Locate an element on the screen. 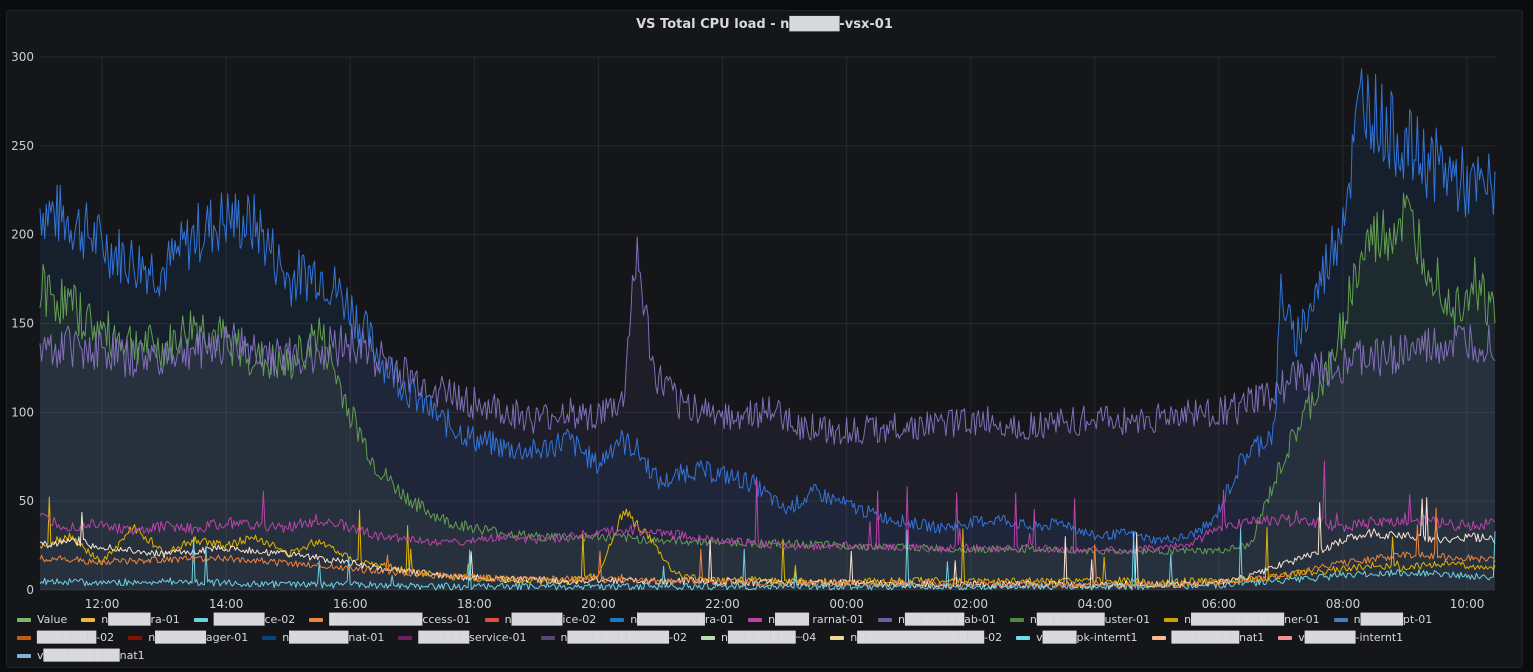 Image resolution: width=1533 pixels, height=672 pixels. y-tick-label: 150 is located at coordinates (22, 324).